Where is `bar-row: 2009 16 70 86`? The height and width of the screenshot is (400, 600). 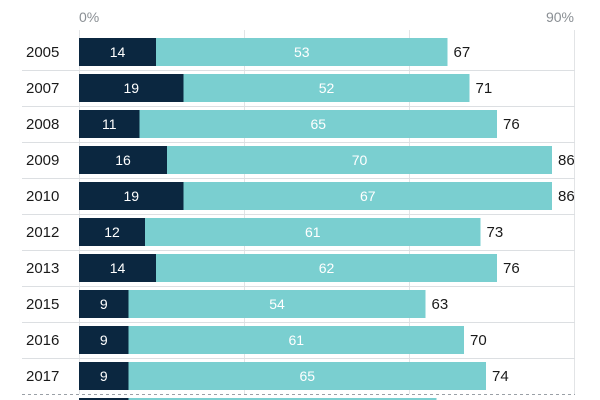
bar-row: 2009 16 70 86 is located at coordinates (298, 162).